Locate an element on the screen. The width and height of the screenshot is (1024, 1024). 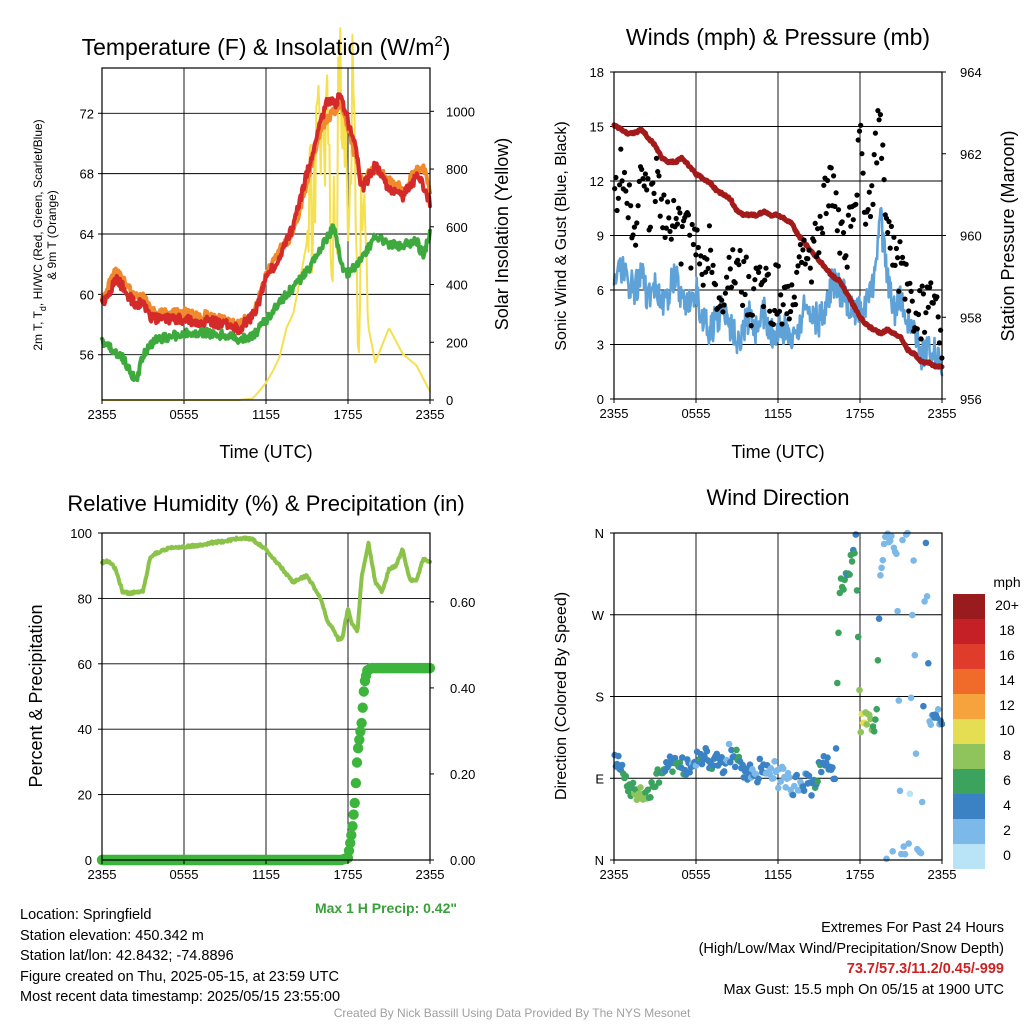
wind-xtick-tick-label: 1155 is located at coordinates (778, 413).